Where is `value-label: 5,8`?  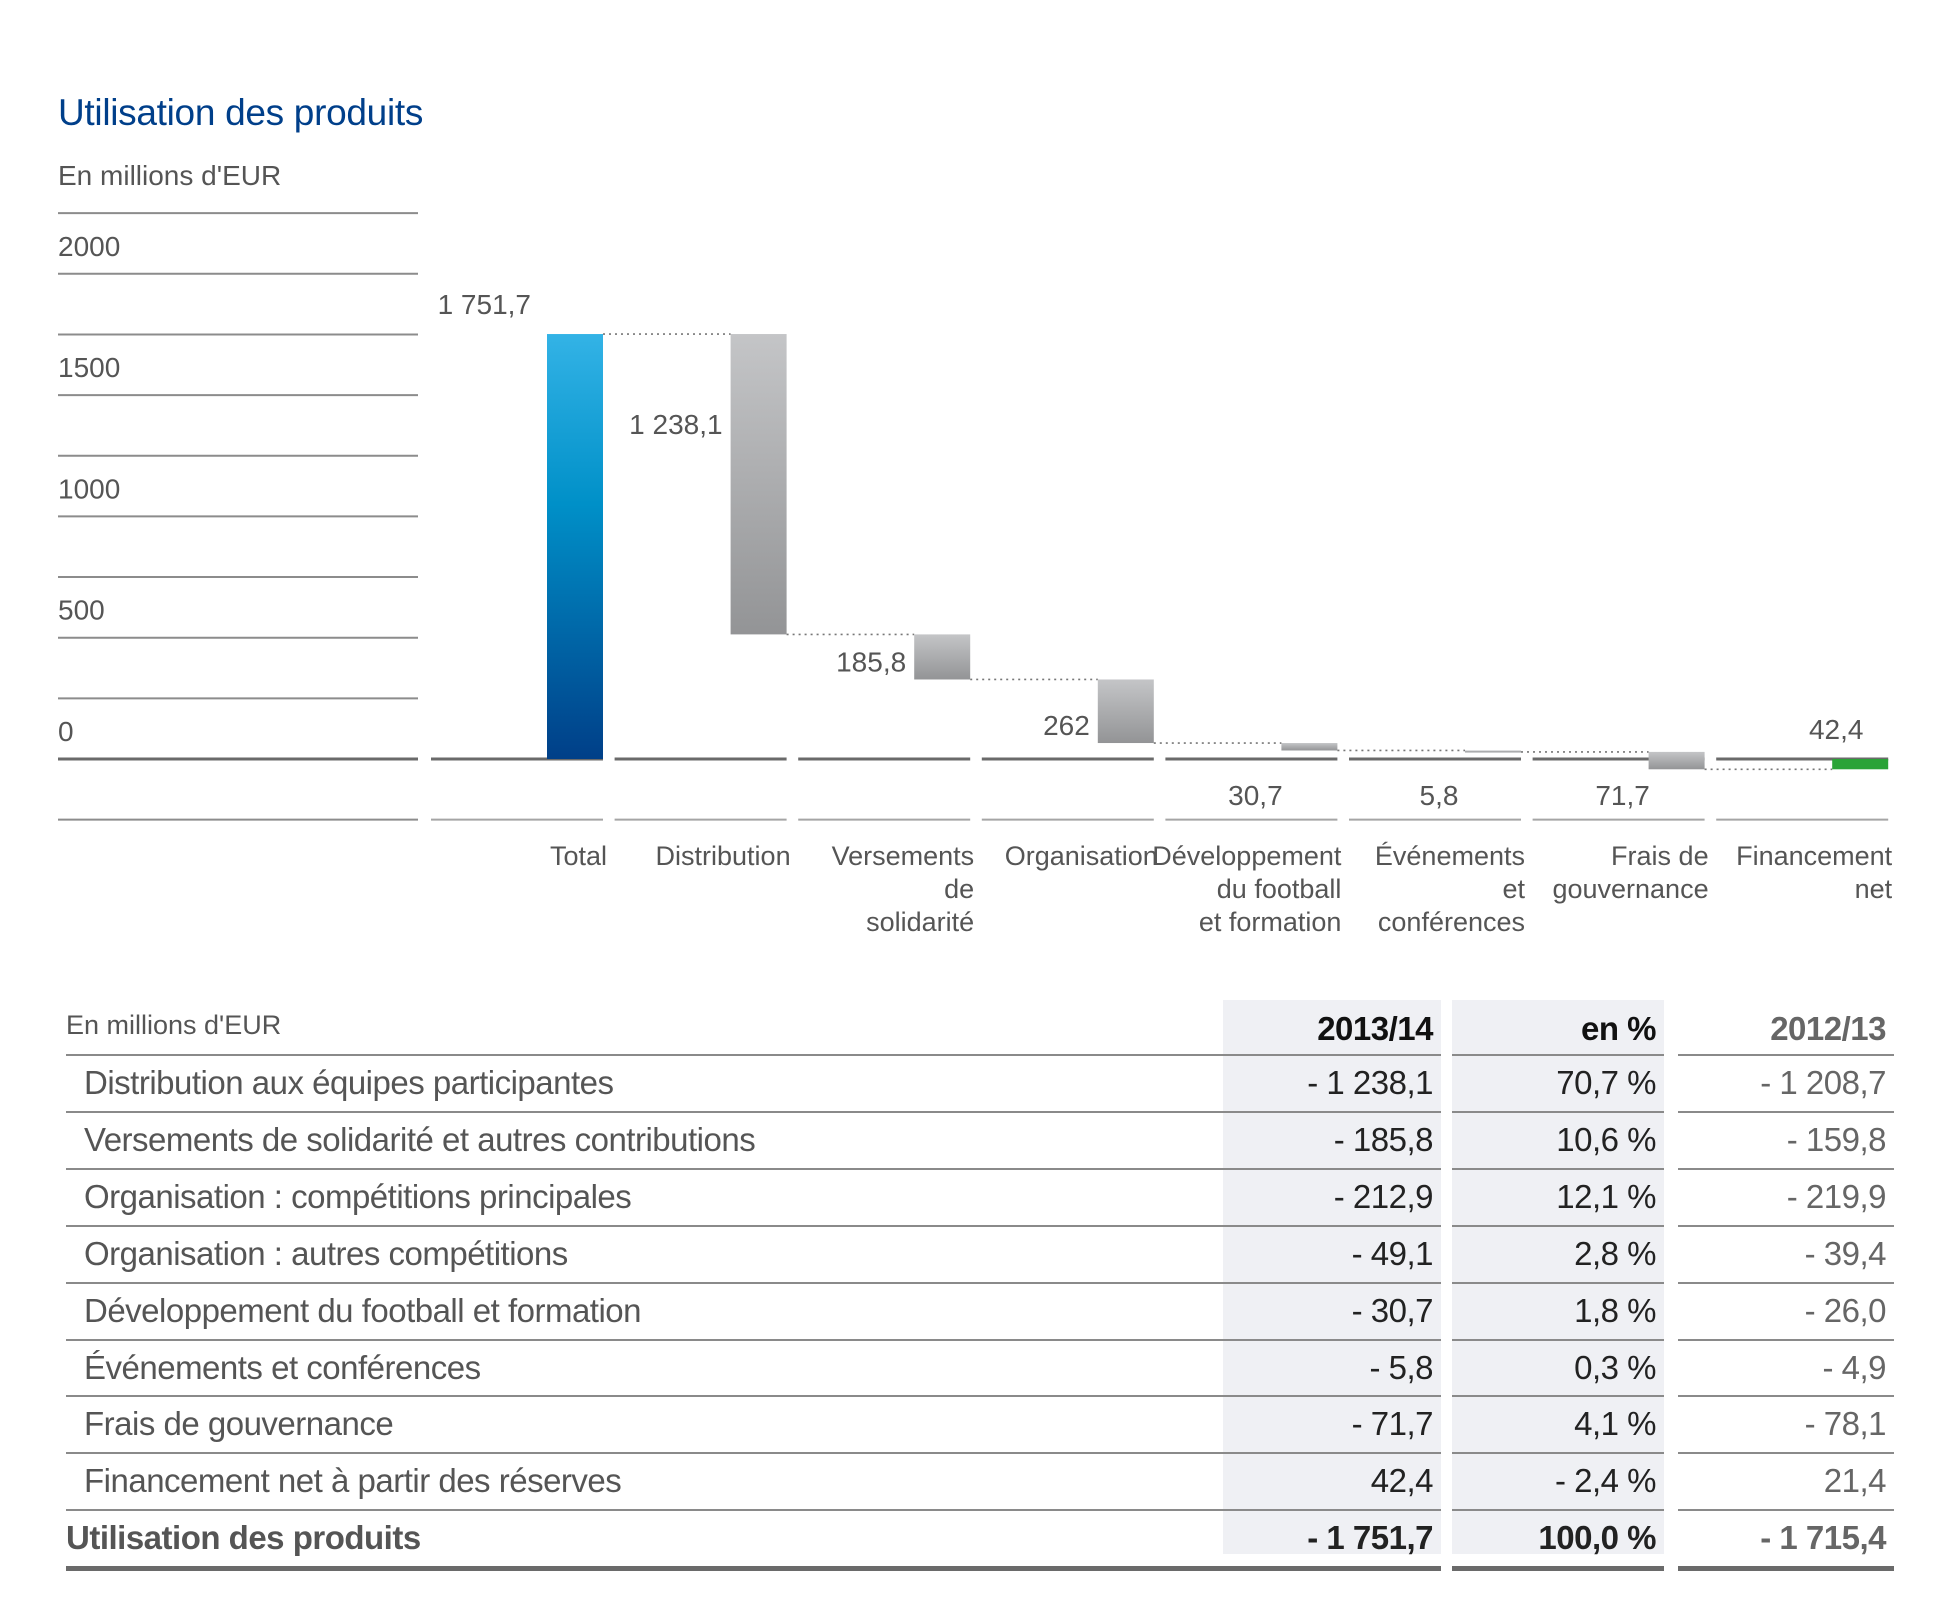
value-label: 5,8 is located at coordinates (1439, 795).